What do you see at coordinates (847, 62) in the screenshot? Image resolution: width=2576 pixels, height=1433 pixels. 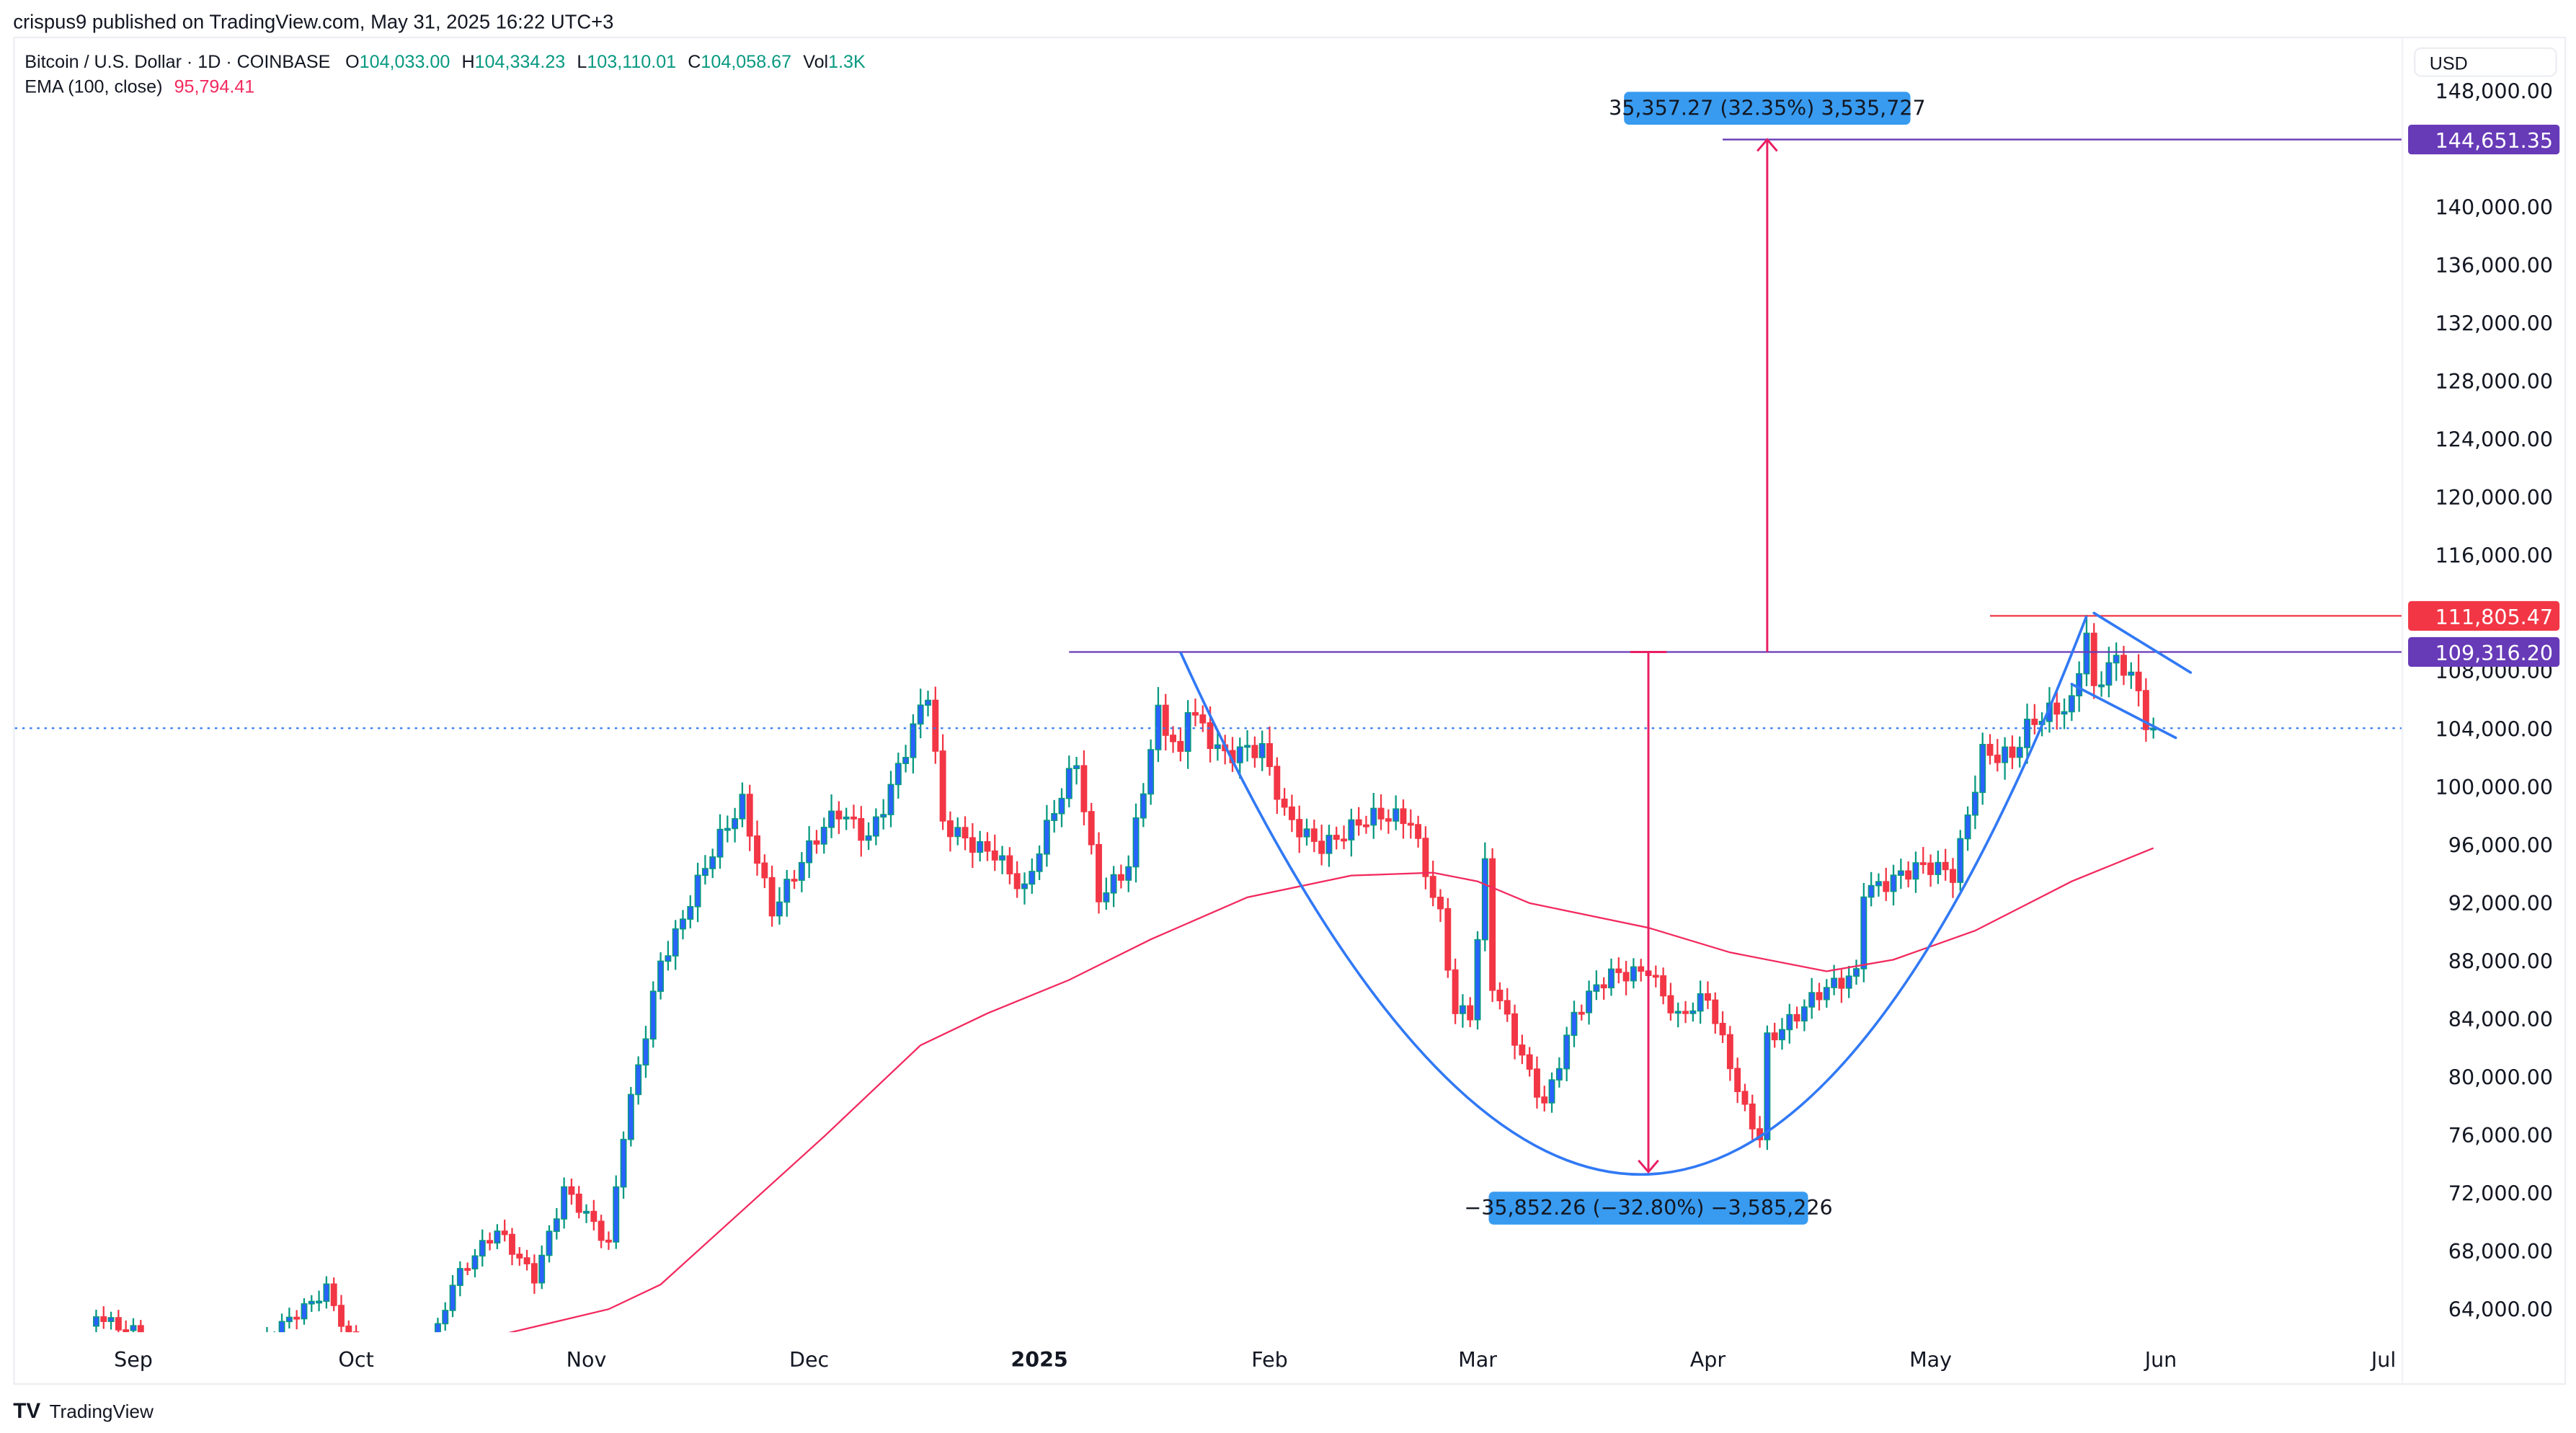 I see `volume-value: 1.3K` at bounding box center [847, 62].